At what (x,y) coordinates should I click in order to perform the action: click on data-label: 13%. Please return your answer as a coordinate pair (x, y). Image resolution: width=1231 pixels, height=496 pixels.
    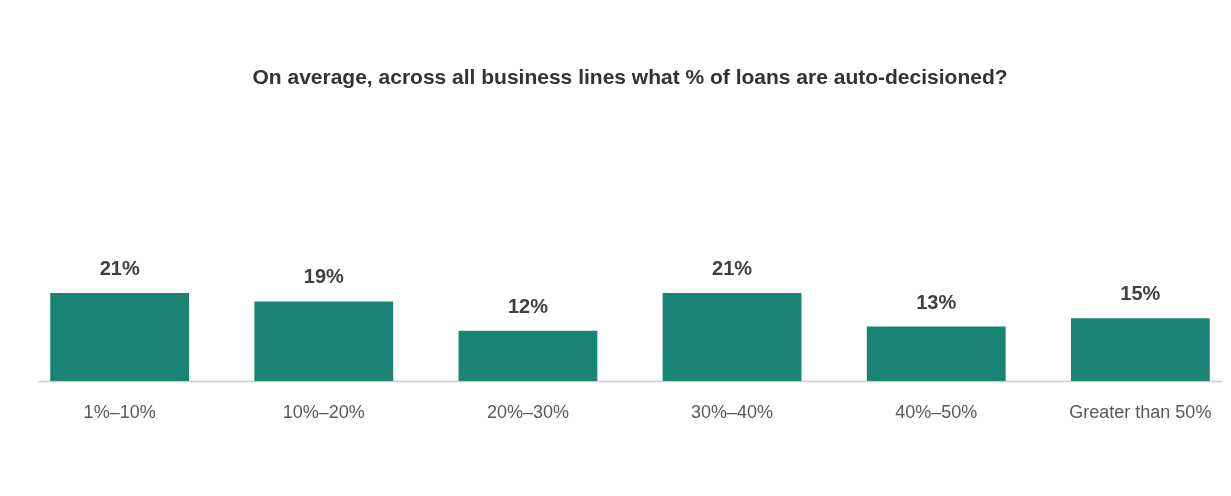
    Looking at the image, I should click on (936, 301).